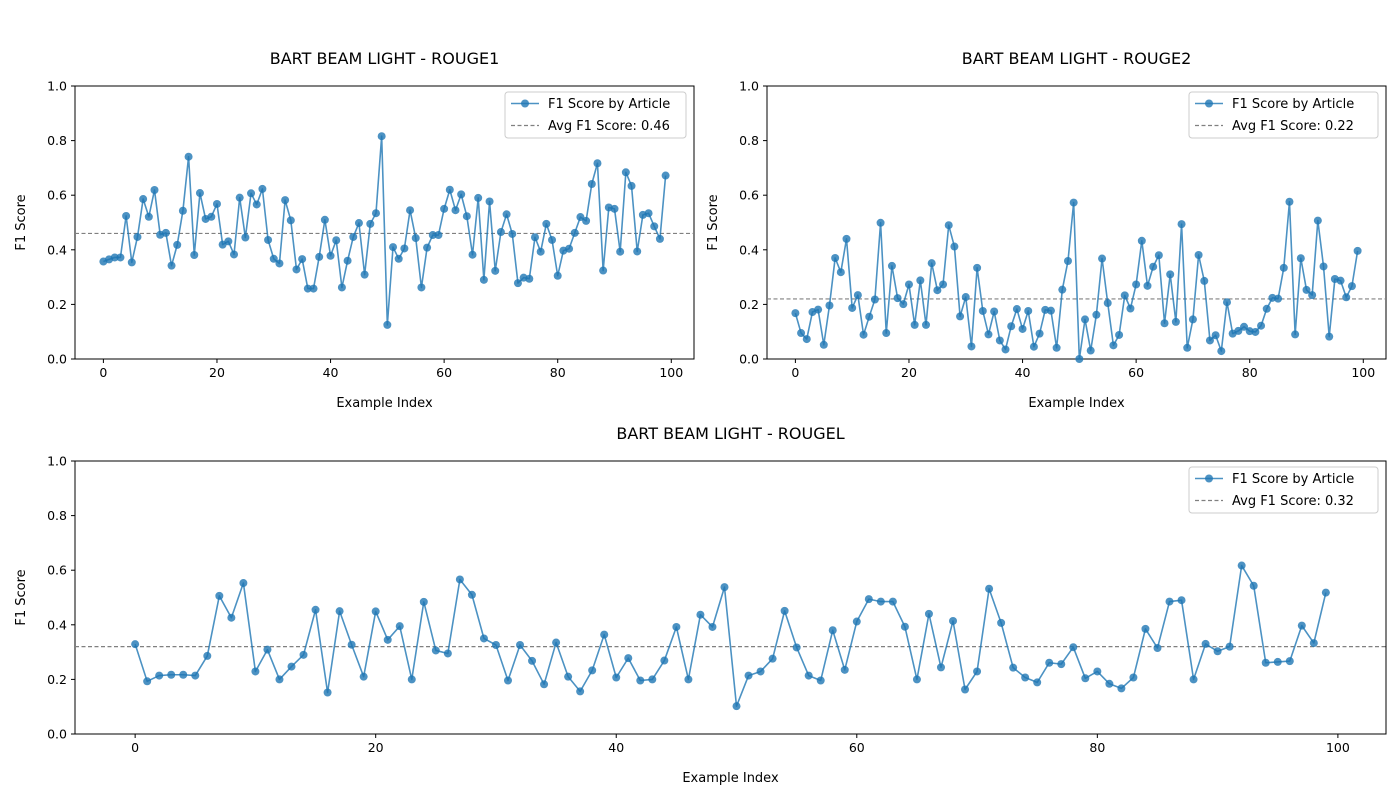 The width and height of the screenshot is (1400, 800). I want to click on x-tick-label: 80, so click(1250, 372).